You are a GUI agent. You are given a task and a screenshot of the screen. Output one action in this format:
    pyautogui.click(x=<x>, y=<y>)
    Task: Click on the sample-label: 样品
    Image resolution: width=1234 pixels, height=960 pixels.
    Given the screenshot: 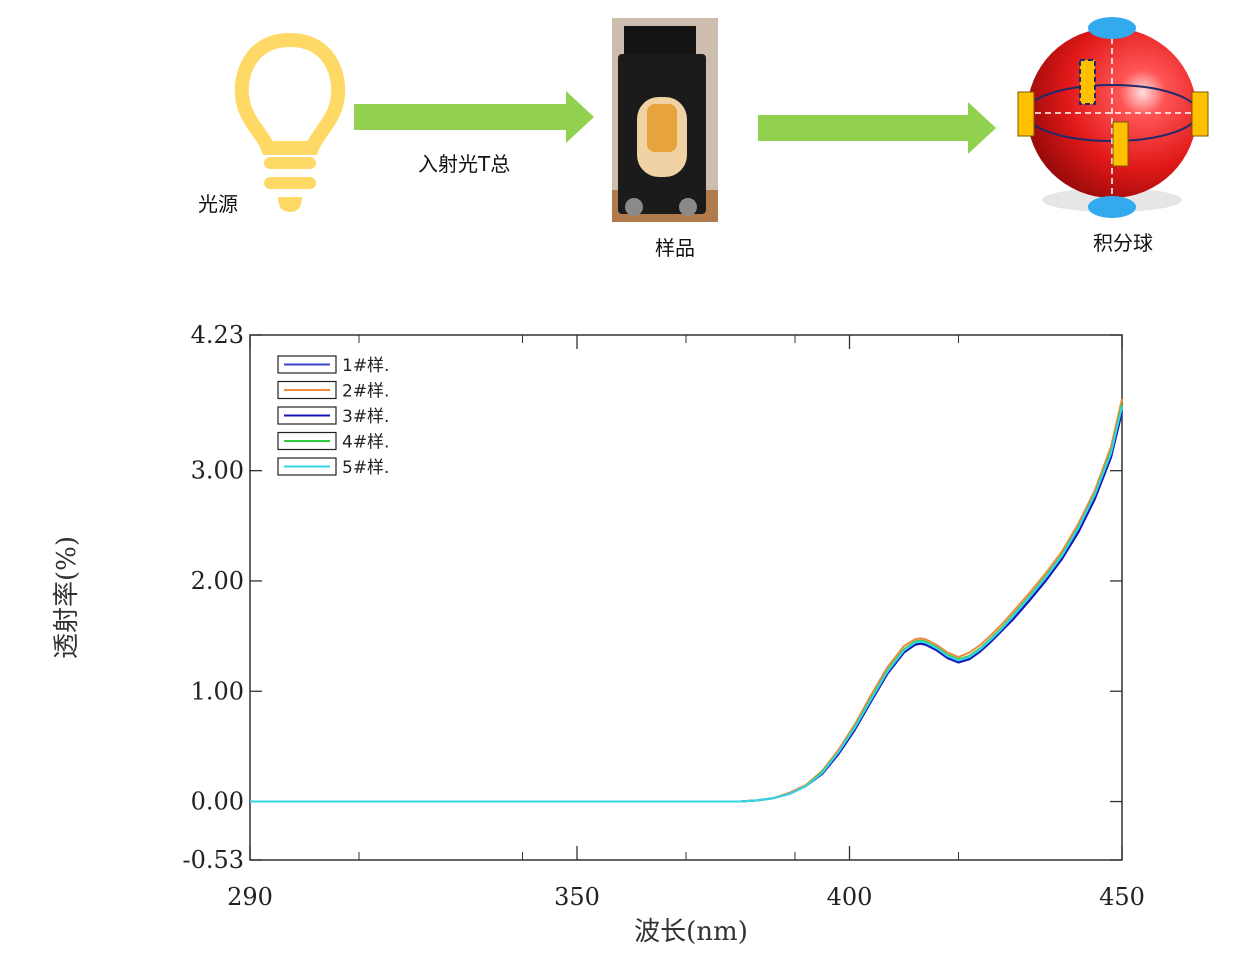 What is the action you would take?
    pyautogui.click(x=675, y=248)
    